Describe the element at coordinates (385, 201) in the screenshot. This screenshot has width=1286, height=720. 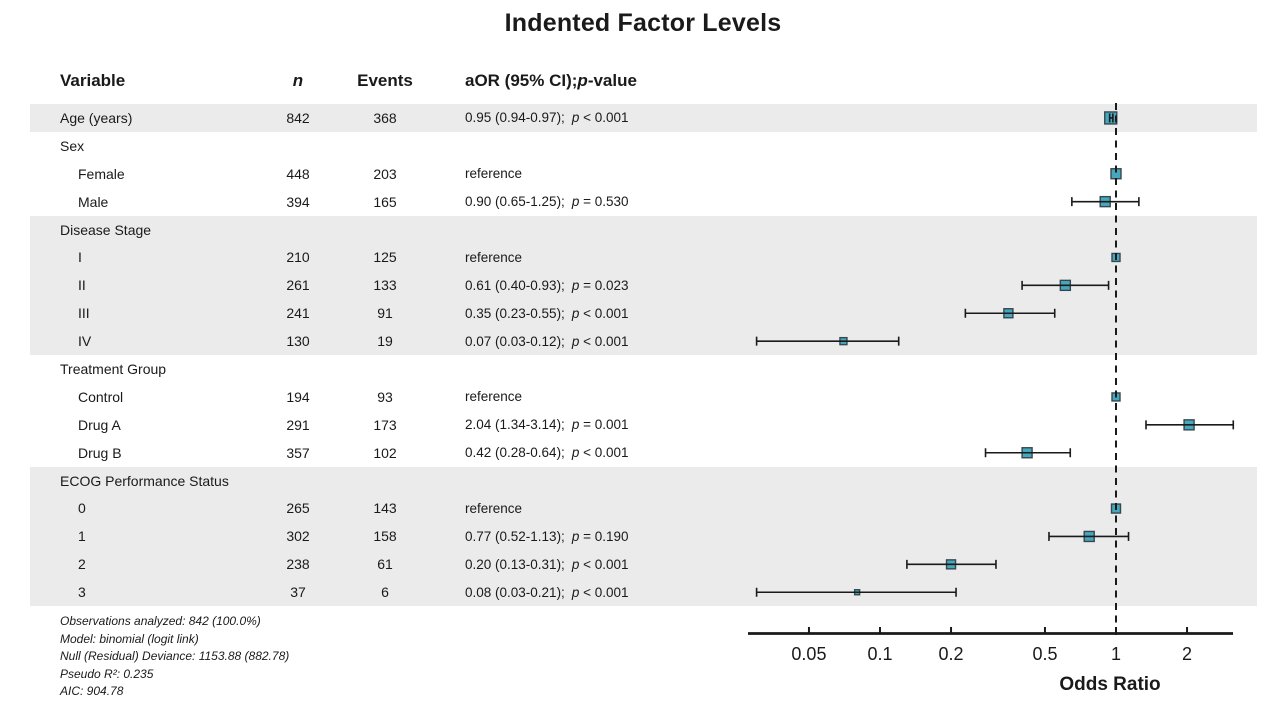
I see `row-events: 165` at that location.